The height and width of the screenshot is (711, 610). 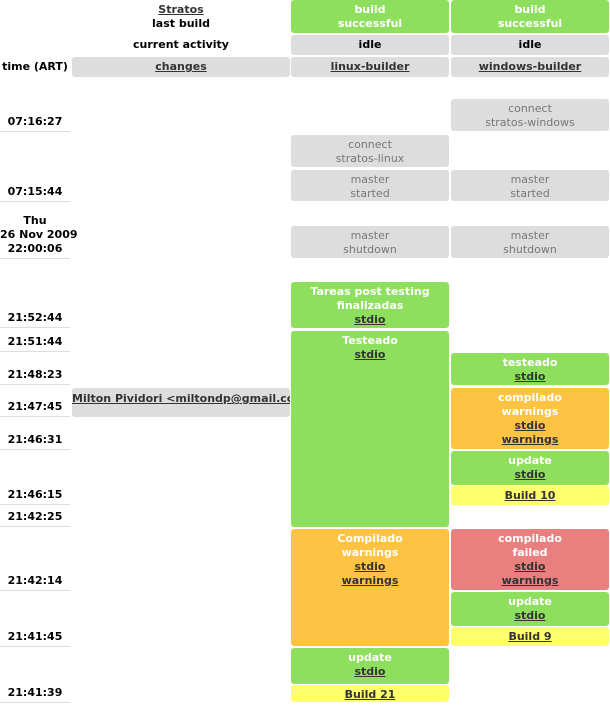 What do you see at coordinates (35, 692) in the screenshot?
I see `time-text: 21:41:39` at bounding box center [35, 692].